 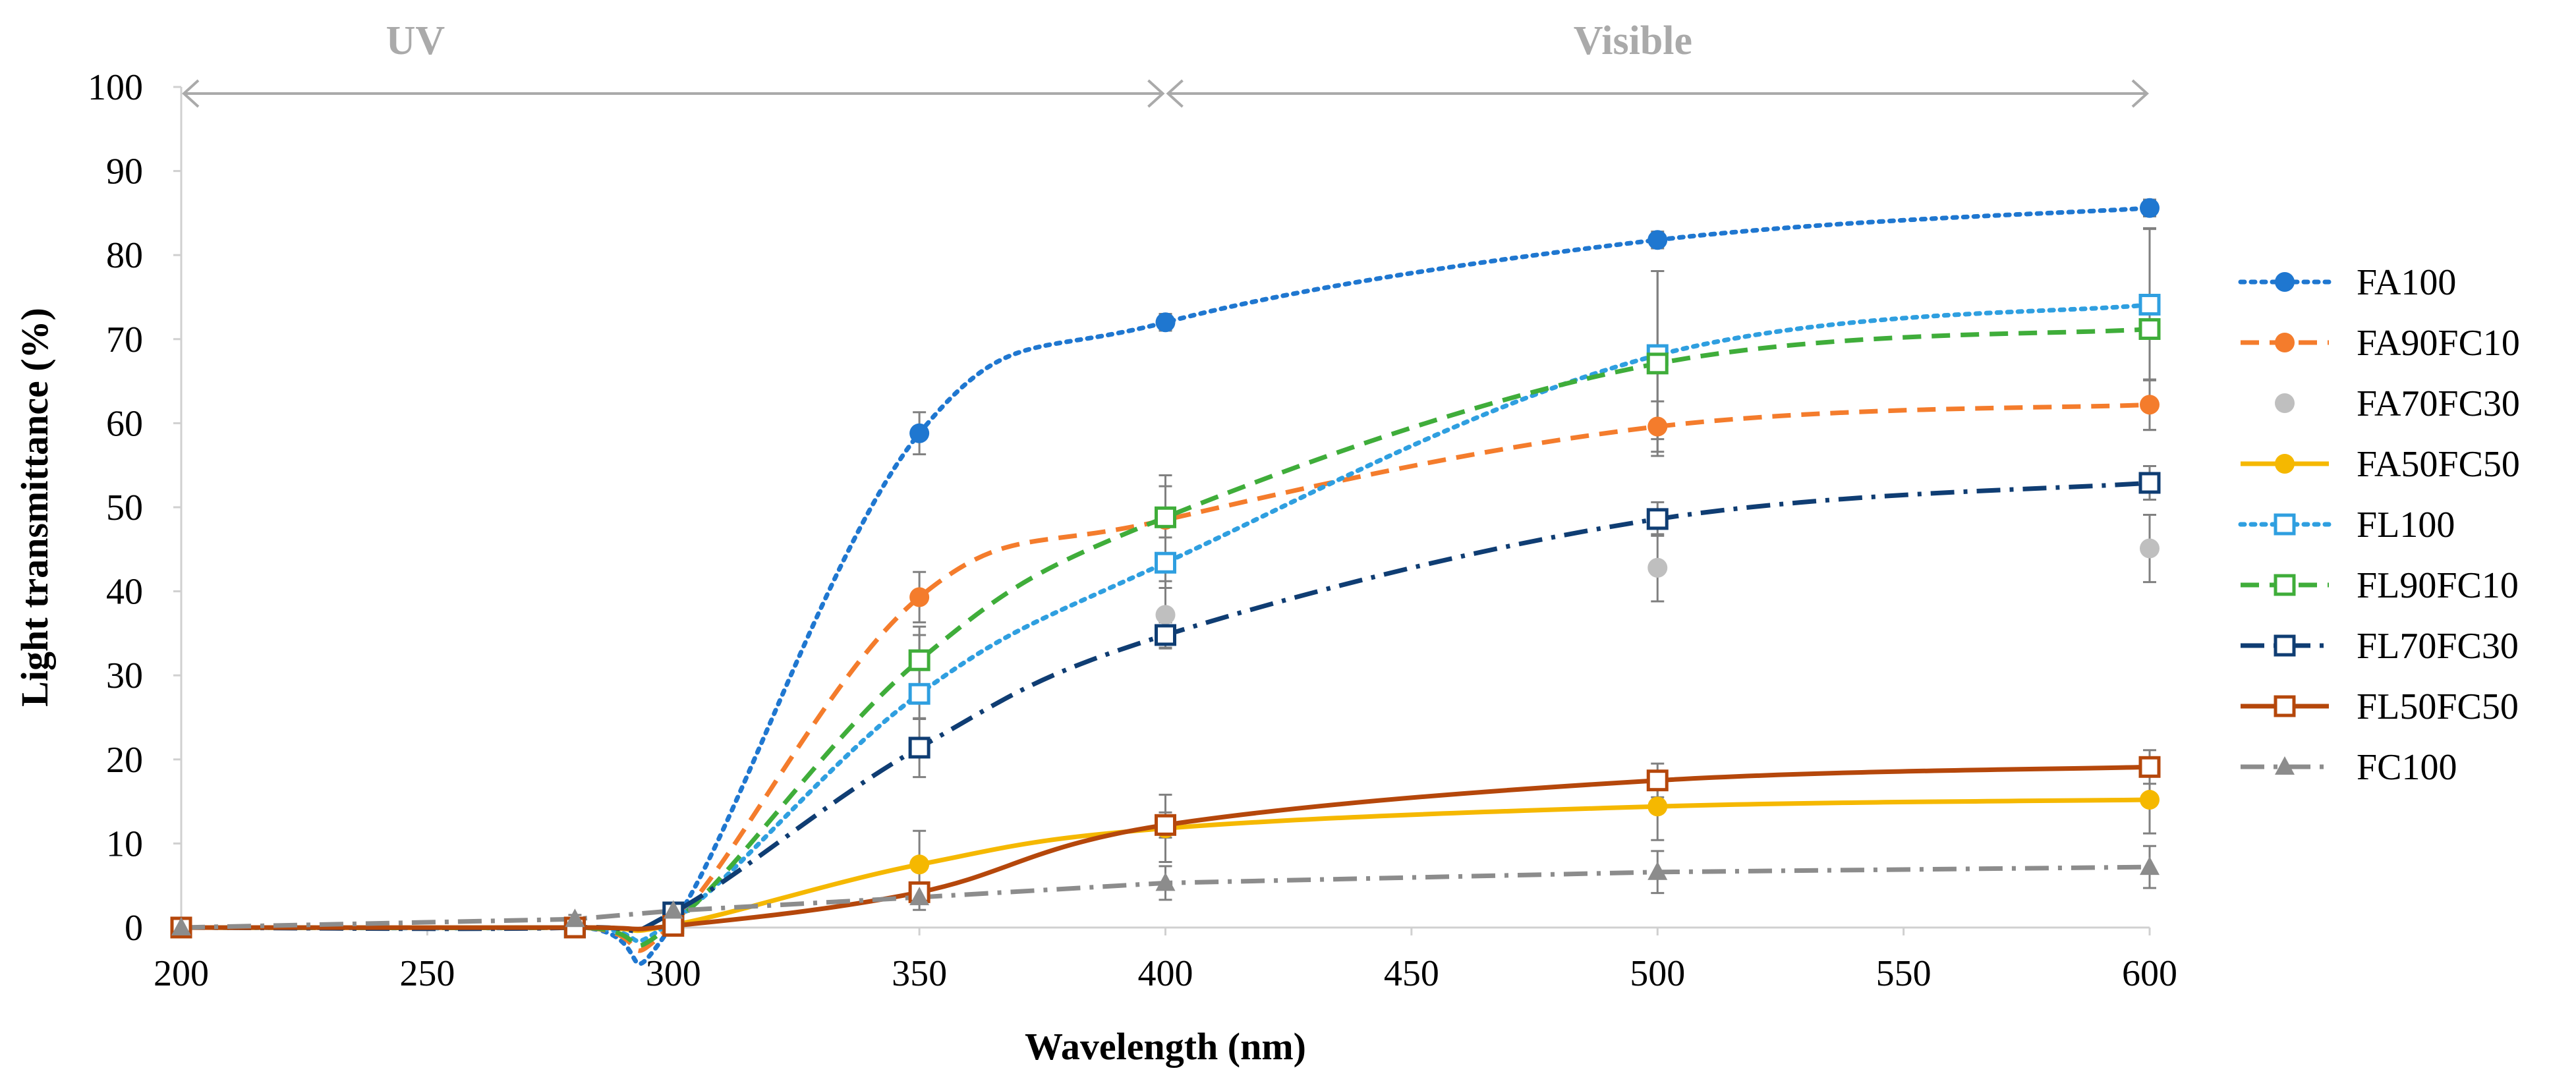 What do you see at coordinates (2438, 343) in the screenshot?
I see `legend-label: FA90FC10` at bounding box center [2438, 343].